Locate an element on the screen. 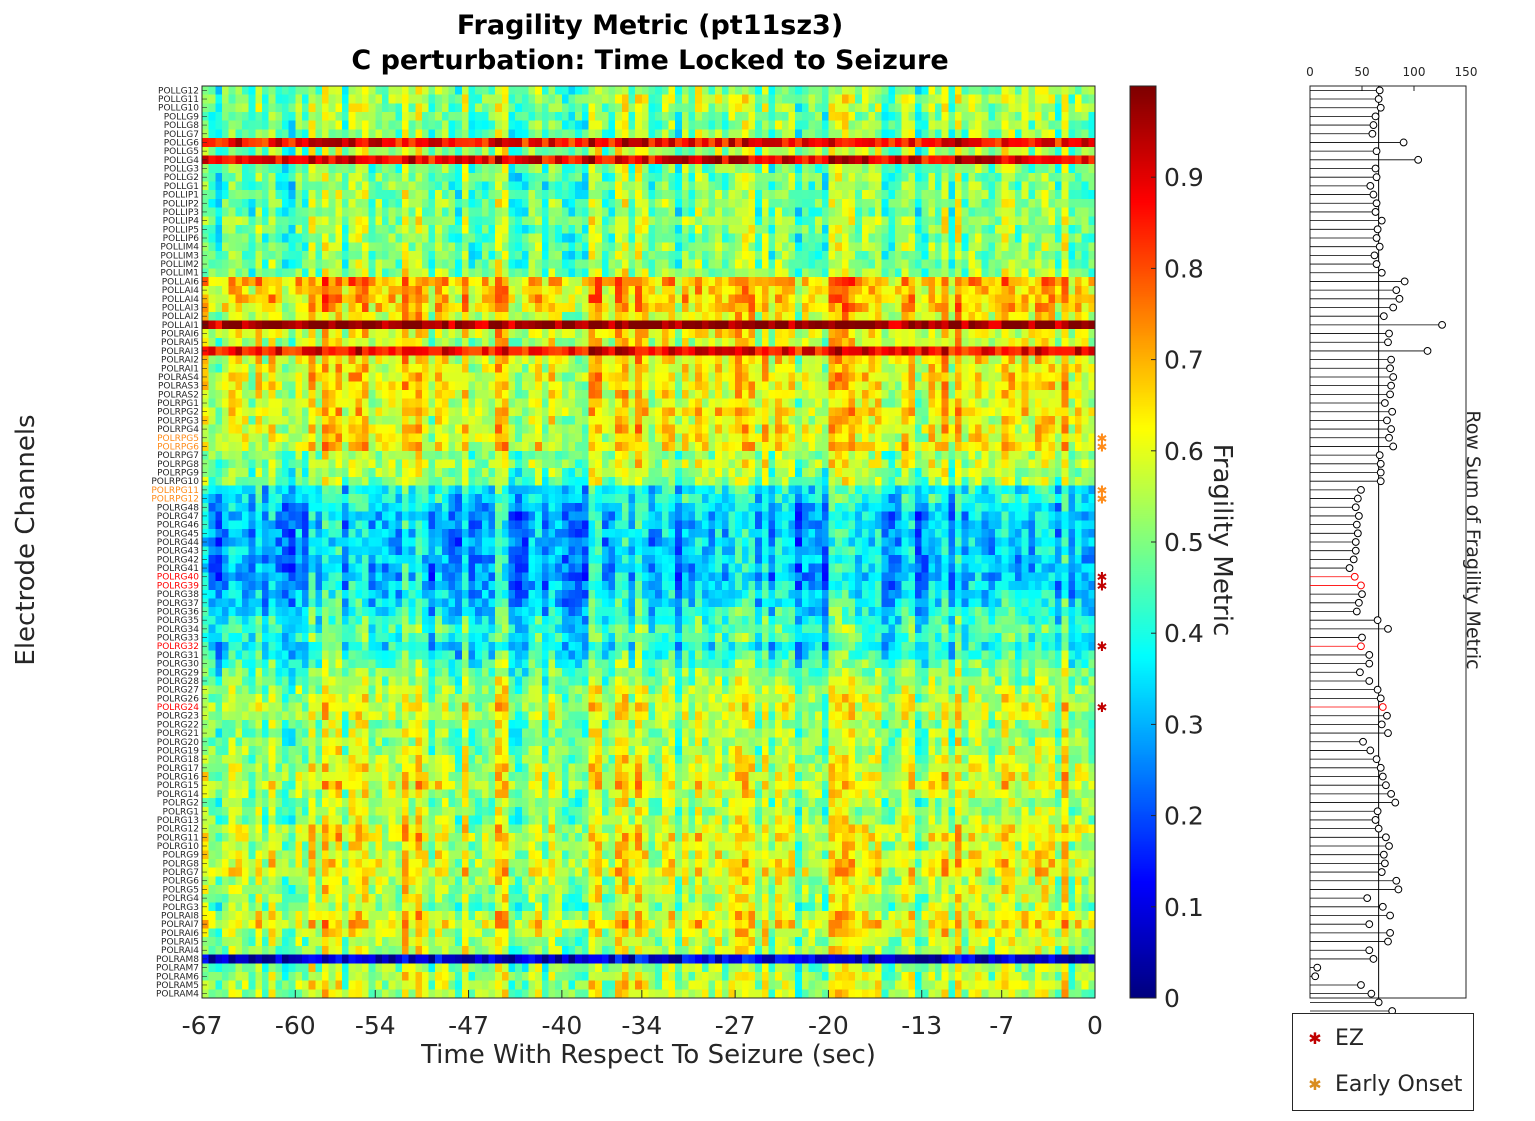 The image size is (1535, 1121). channel-tick-label: POLRG7 is located at coordinates (181, 873).